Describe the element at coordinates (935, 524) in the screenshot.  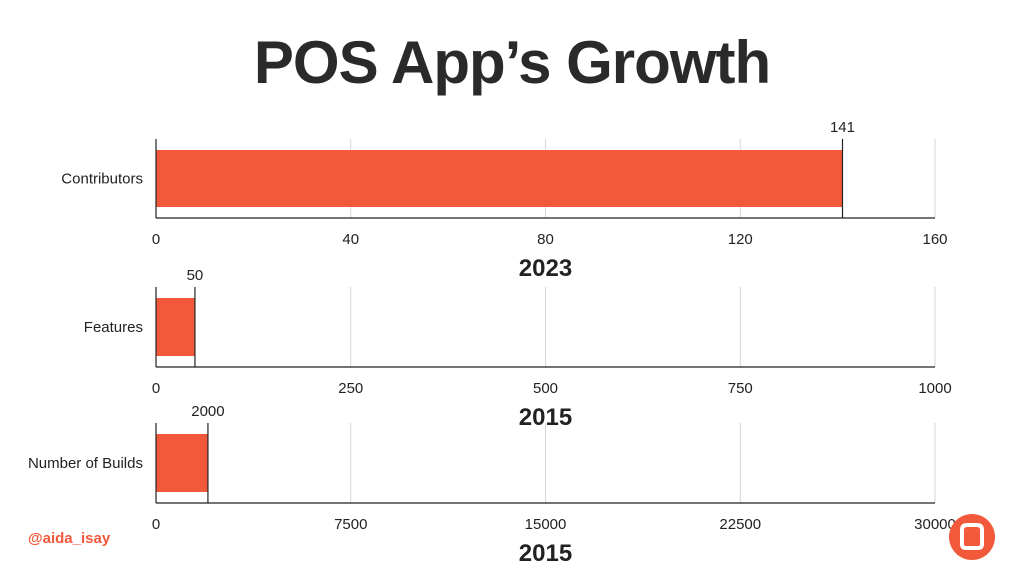
I see `chart-3-tick-label: 30000` at that location.